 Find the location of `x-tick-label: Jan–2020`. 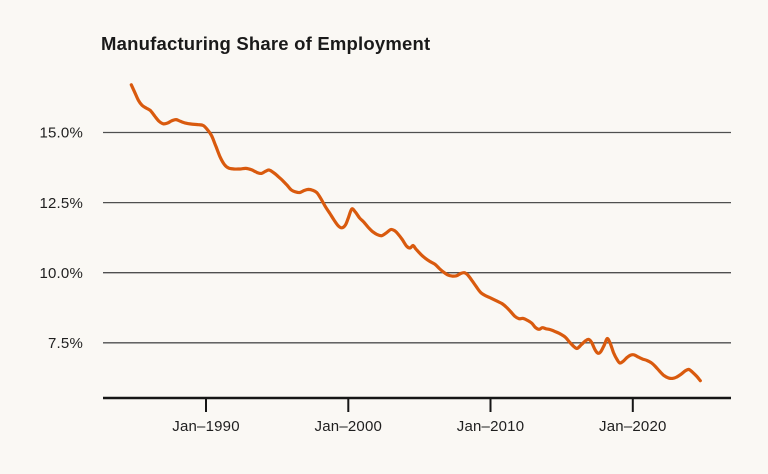

x-tick-label: Jan–2020 is located at coordinates (633, 426).